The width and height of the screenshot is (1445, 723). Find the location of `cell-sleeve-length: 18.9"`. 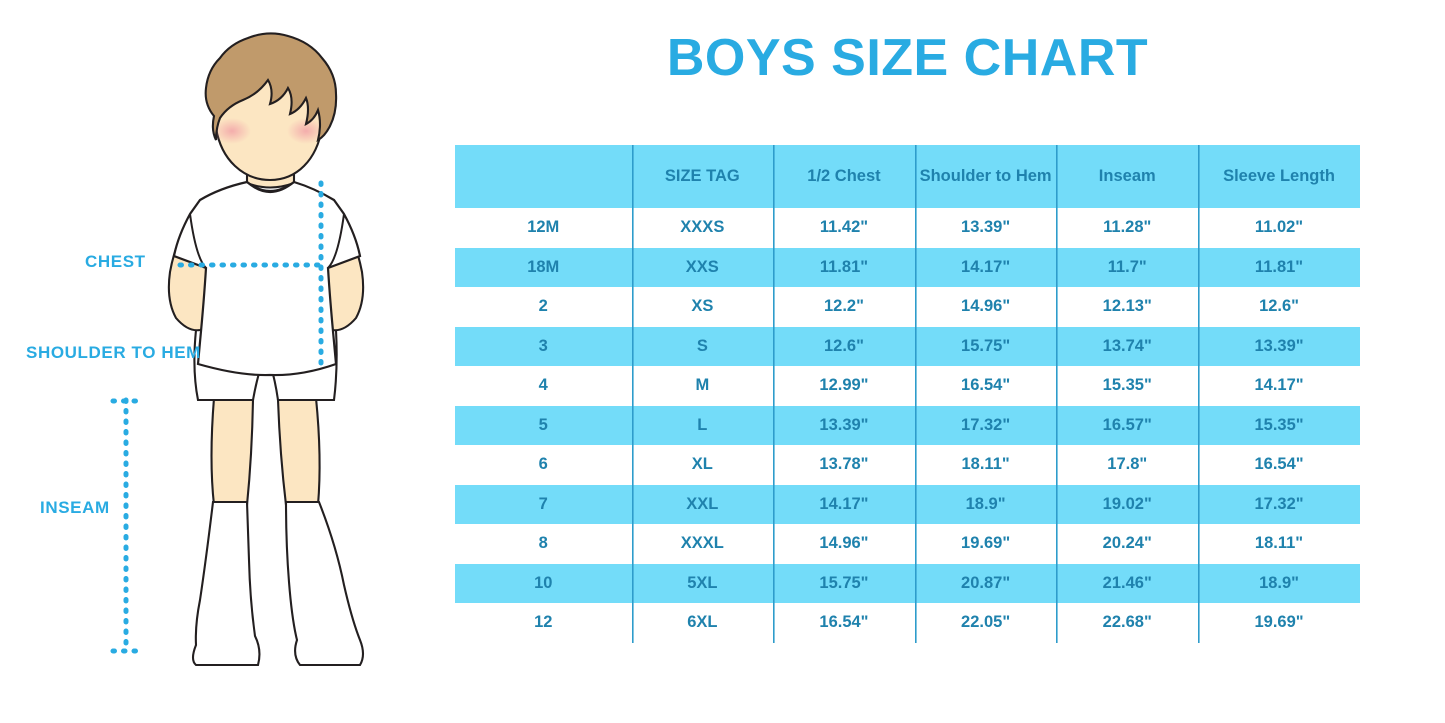

cell-sleeve-length: 18.9" is located at coordinates (1279, 583).